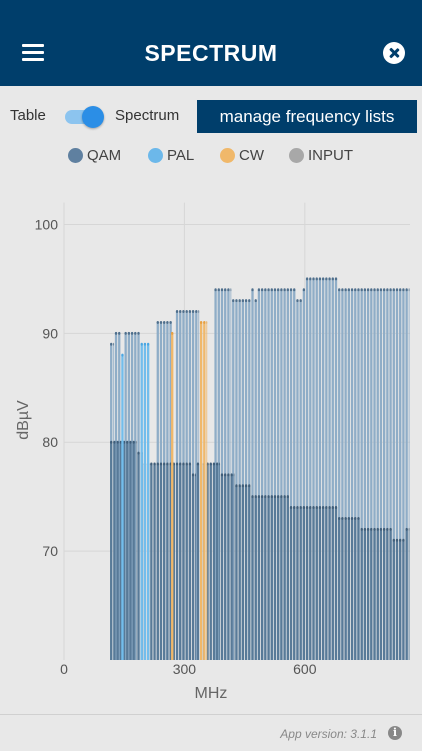  Describe the element at coordinates (307, 116) in the screenshot. I see `manage-frequency-lists-button: manage frequency lists` at that location.